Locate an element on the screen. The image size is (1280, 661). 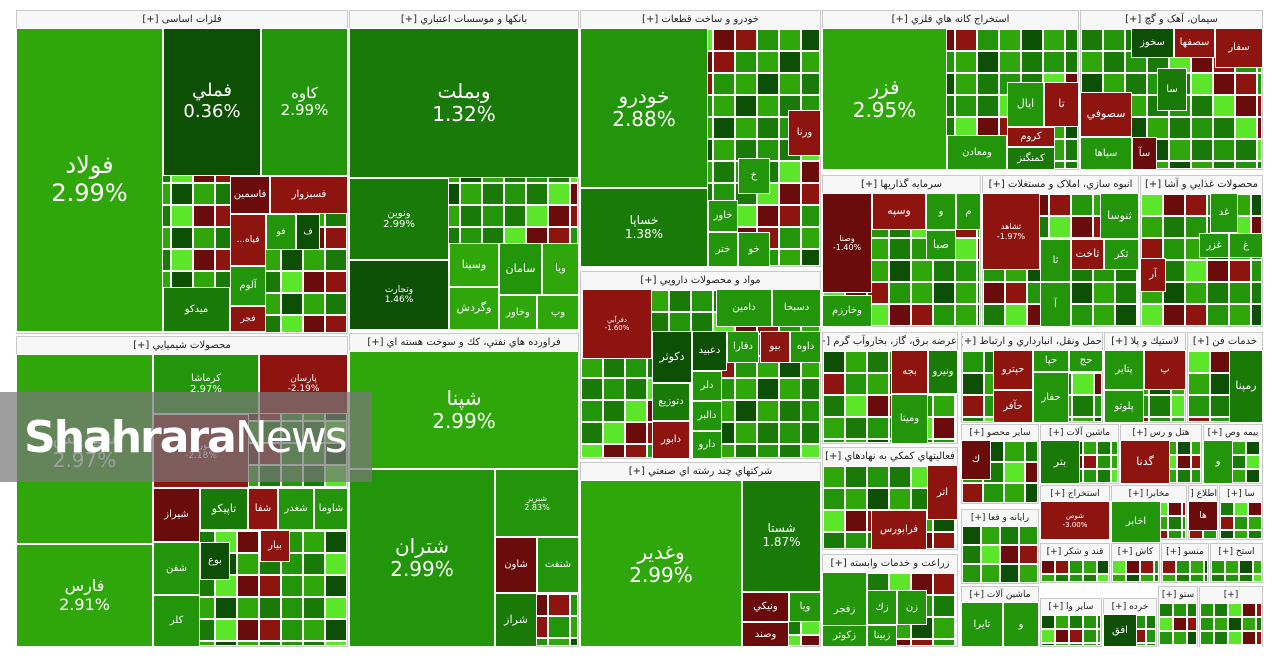
ticker-tile: داوه is located at coordinates (805, 347).